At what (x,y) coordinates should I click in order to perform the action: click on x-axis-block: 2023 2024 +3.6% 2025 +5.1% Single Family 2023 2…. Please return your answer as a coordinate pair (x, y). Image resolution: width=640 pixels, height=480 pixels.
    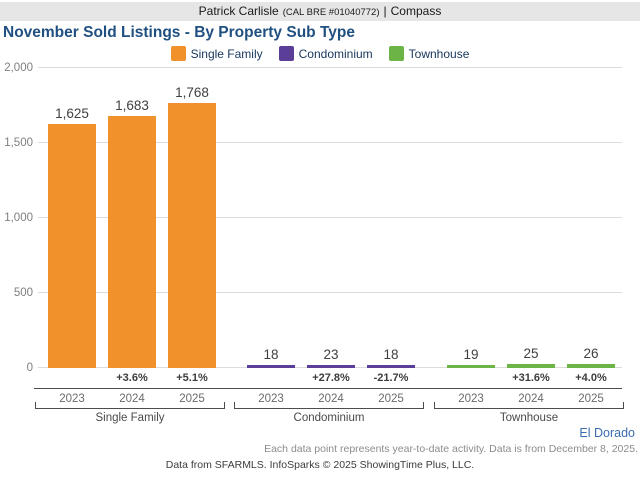
    Looking at the image, I should click on (320, 400).